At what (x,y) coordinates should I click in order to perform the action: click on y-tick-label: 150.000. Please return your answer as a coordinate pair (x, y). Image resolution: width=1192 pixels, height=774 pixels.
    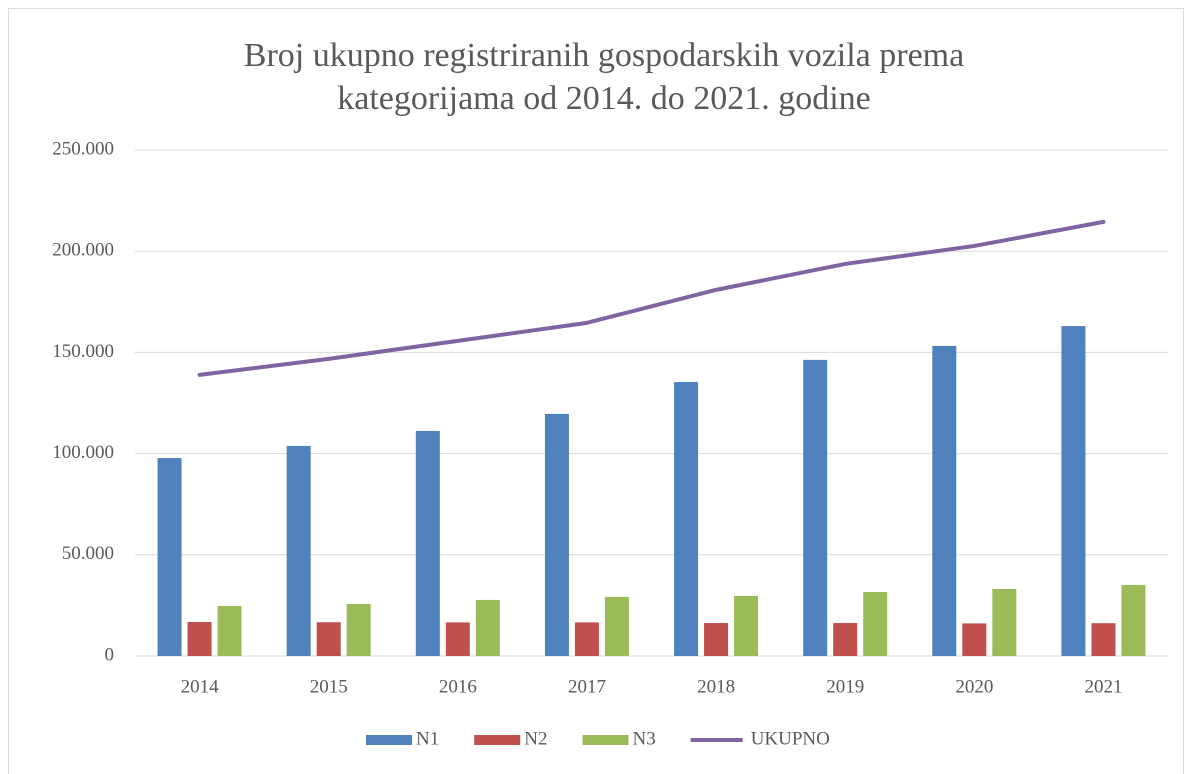
    Looking at the image, I should click on (83, 351).